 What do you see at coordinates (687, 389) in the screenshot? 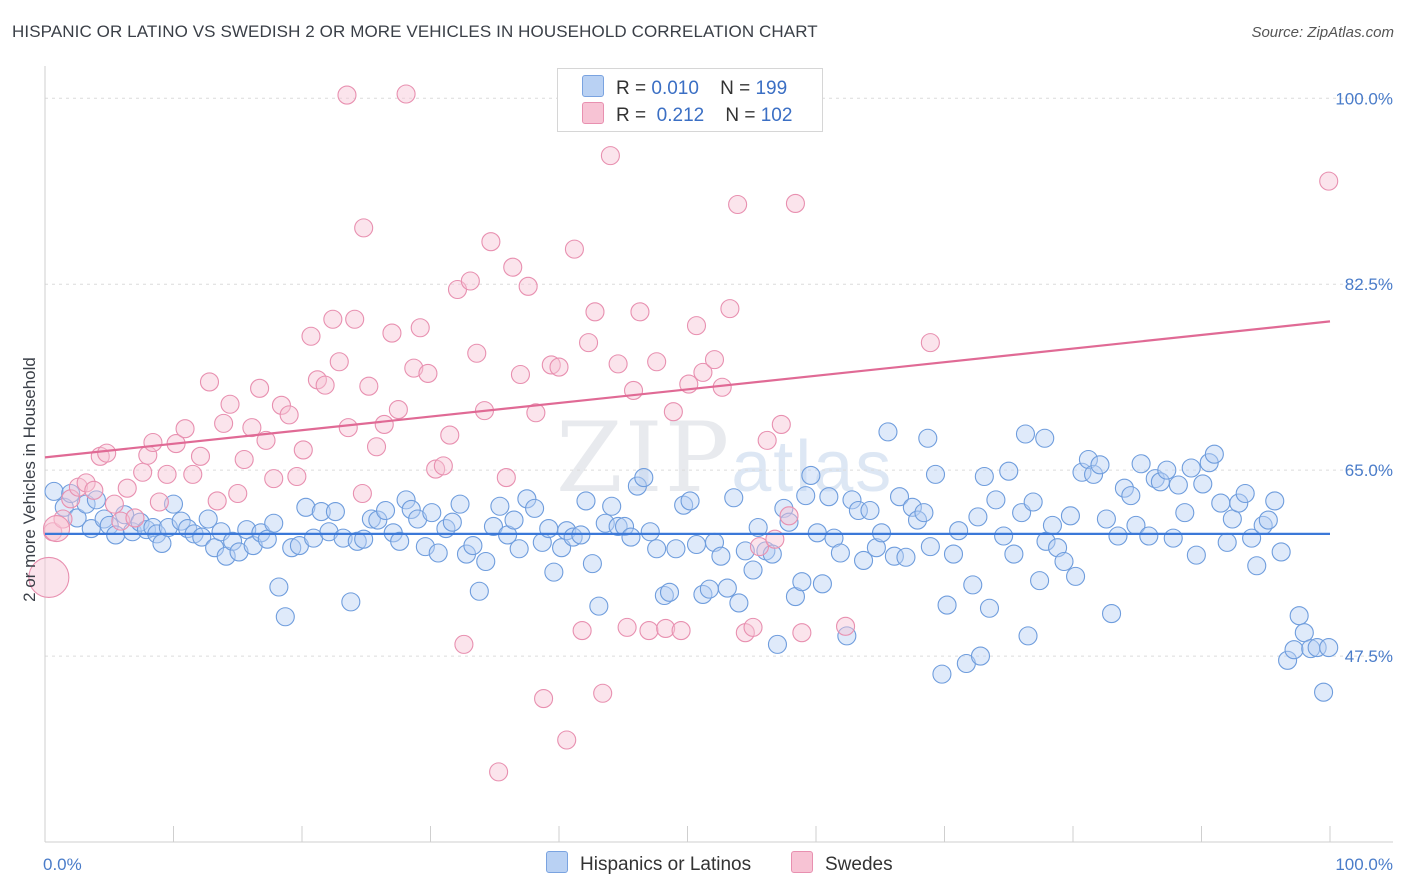
I see `swedes-trend-line` at bounding box center [687, 389].